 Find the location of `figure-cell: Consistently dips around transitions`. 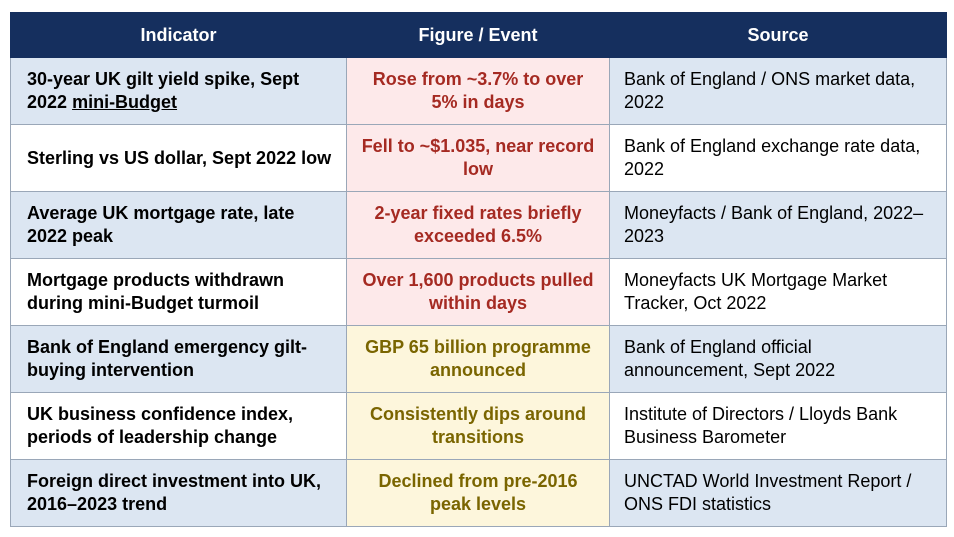

figure-cell: Consistently dips around transitions is located at coordinates (478, 426).